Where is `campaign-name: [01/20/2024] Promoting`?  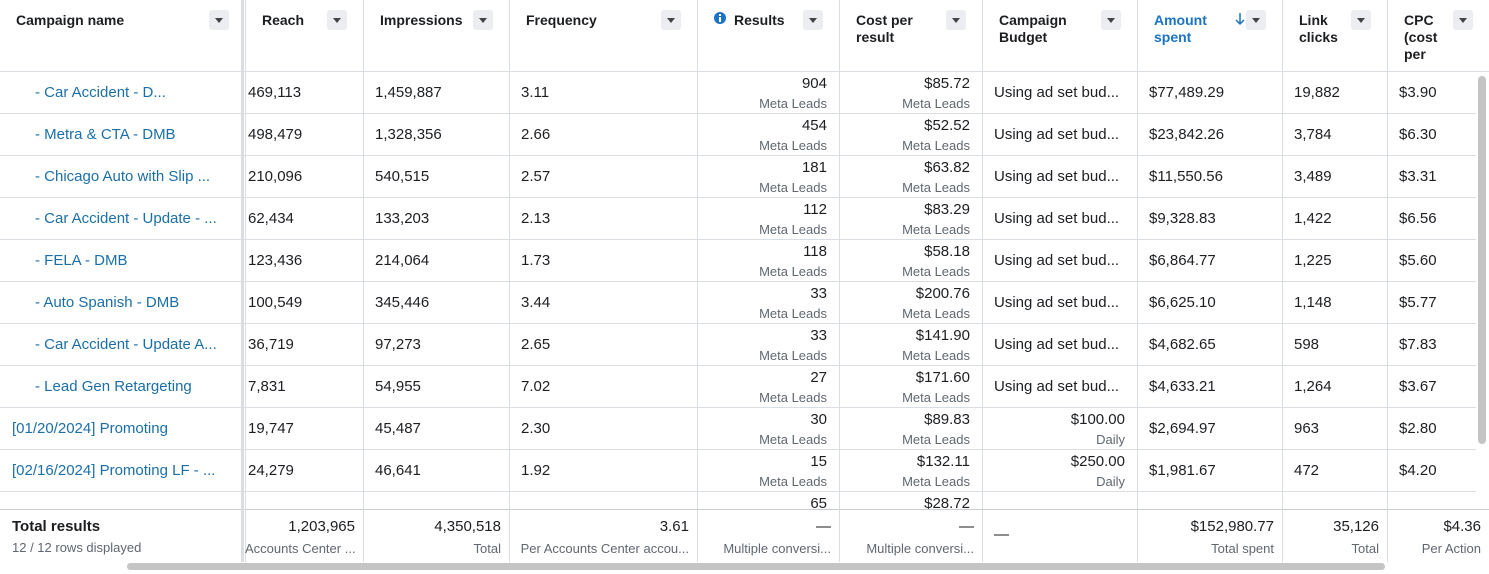 campaign-name: [01/20/2024] Promoting is located at coordinates (90, 428).